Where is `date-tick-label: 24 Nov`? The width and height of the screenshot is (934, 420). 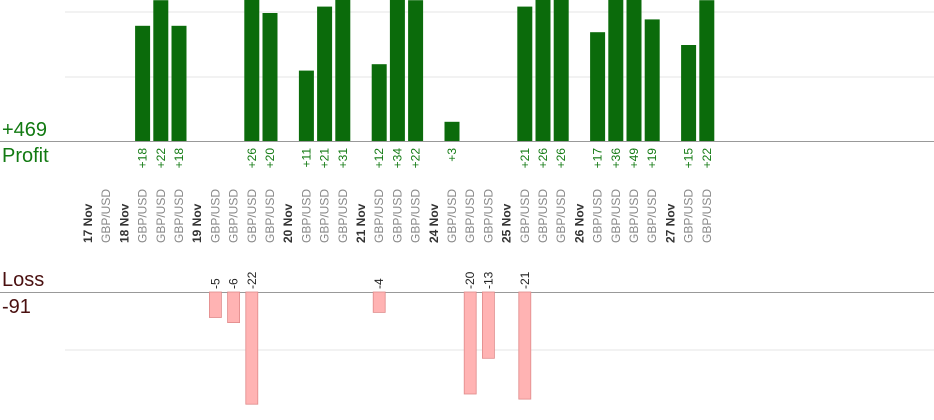 date-tick-label: 24 Nov is located at coordinates (434, 223).